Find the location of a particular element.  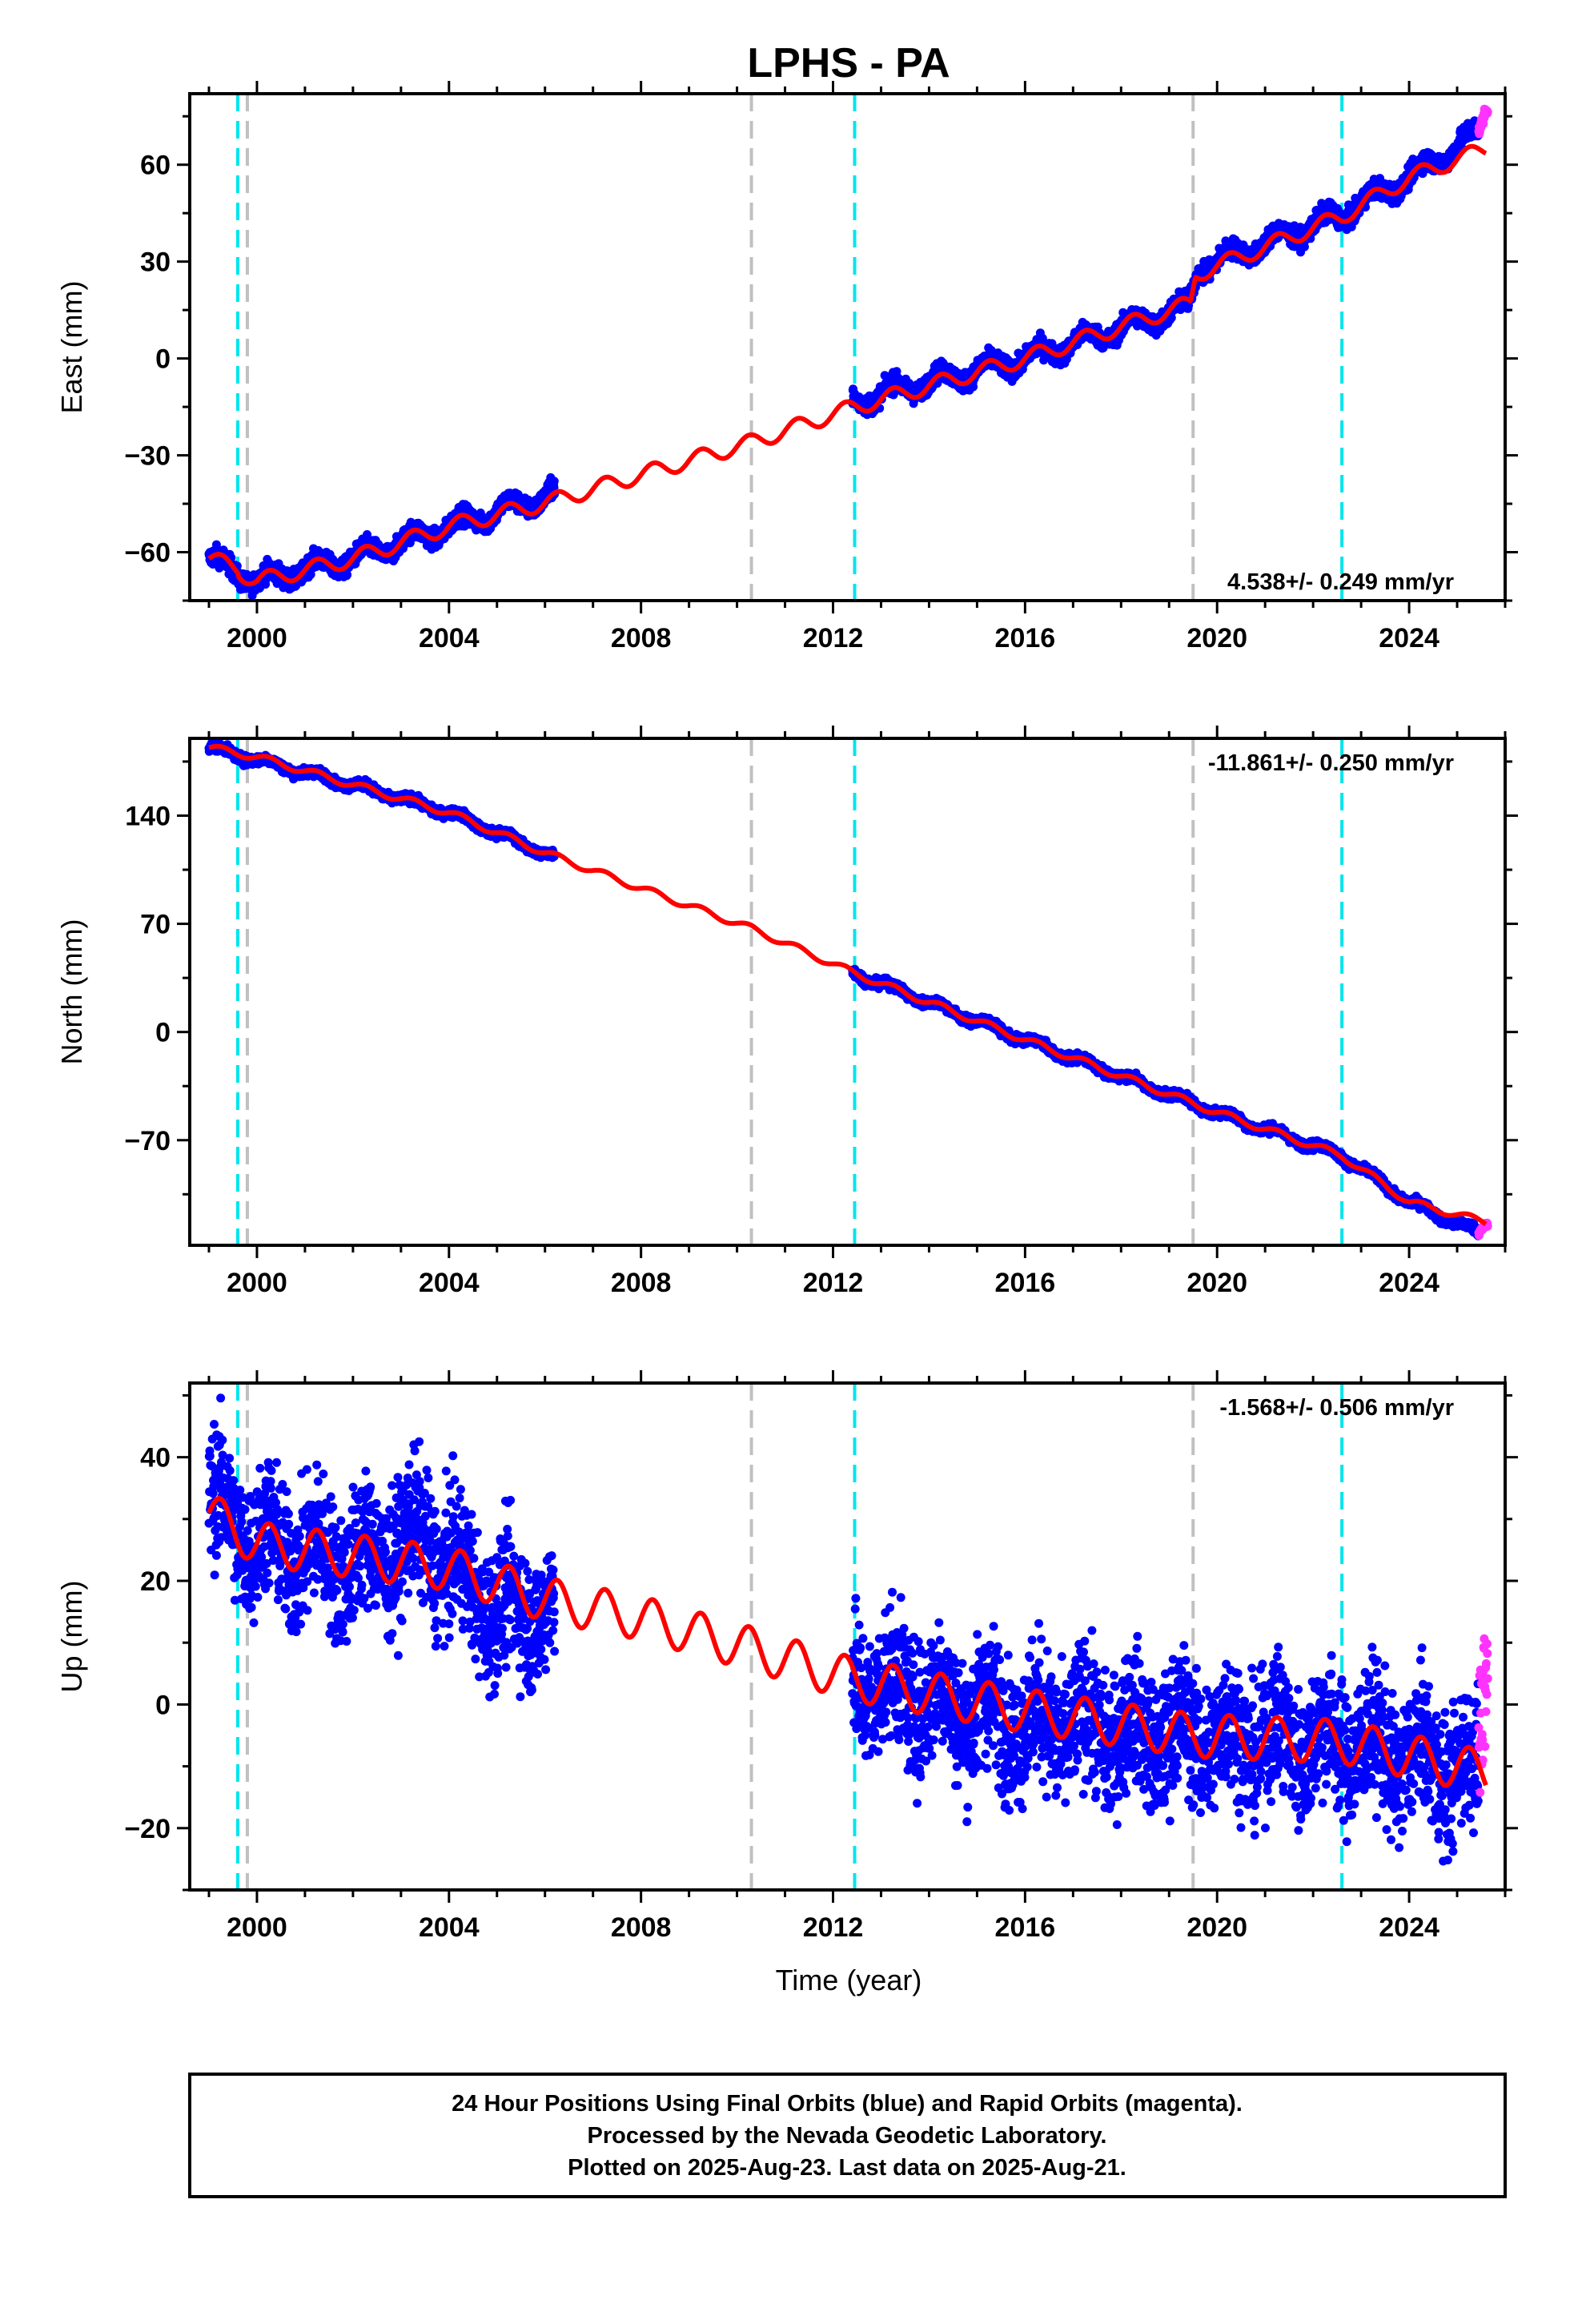

east-rapid-point is located at coordinates (1488, 112).